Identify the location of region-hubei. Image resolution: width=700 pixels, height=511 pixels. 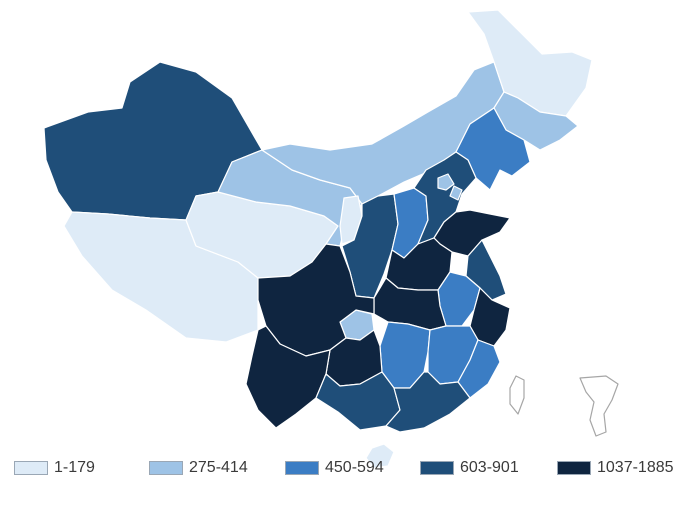
(410, 304).